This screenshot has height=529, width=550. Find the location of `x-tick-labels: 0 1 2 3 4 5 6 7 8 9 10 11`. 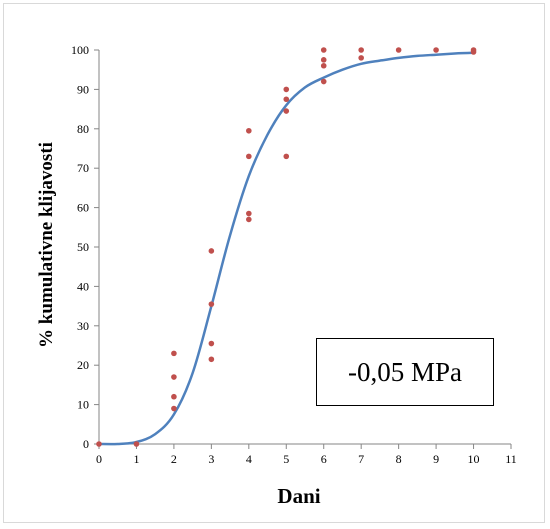

x-tick-labels: 0 1 2 3 4 5 6 7 8 9 10 11 is located at coordinates (306, 459).